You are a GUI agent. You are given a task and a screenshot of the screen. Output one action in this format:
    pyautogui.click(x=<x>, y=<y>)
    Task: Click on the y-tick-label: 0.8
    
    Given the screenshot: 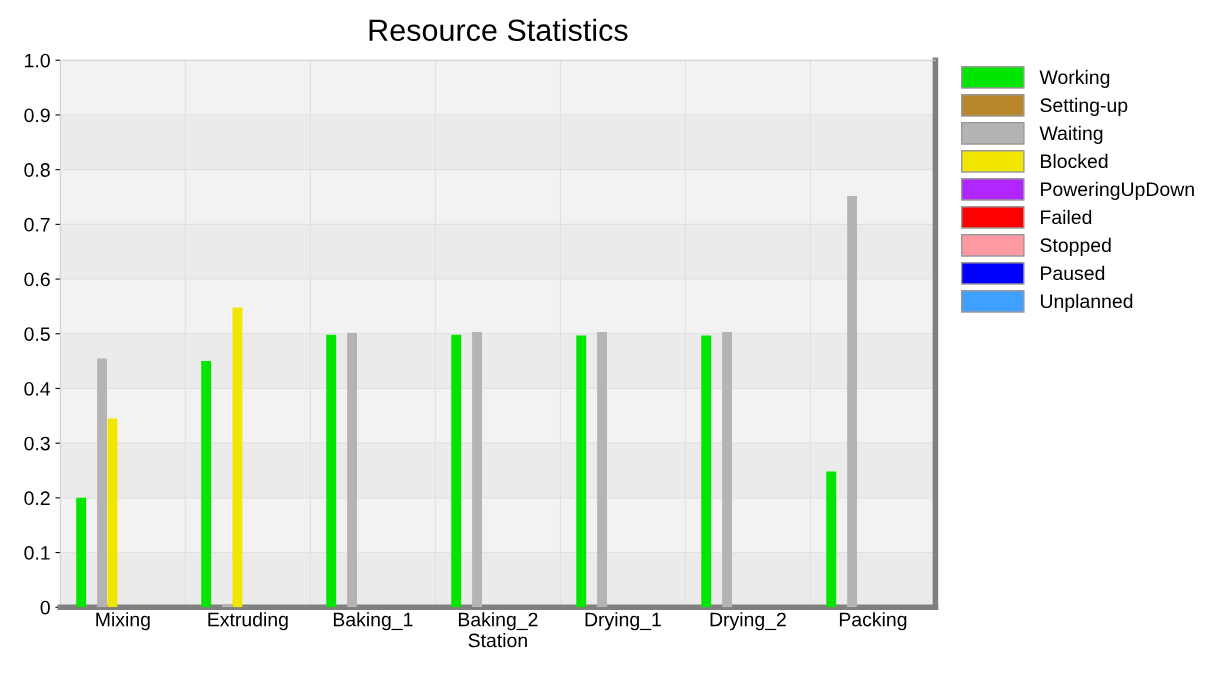 What is the action you would take?
    pyautogui.click(x=37, y=170)
    